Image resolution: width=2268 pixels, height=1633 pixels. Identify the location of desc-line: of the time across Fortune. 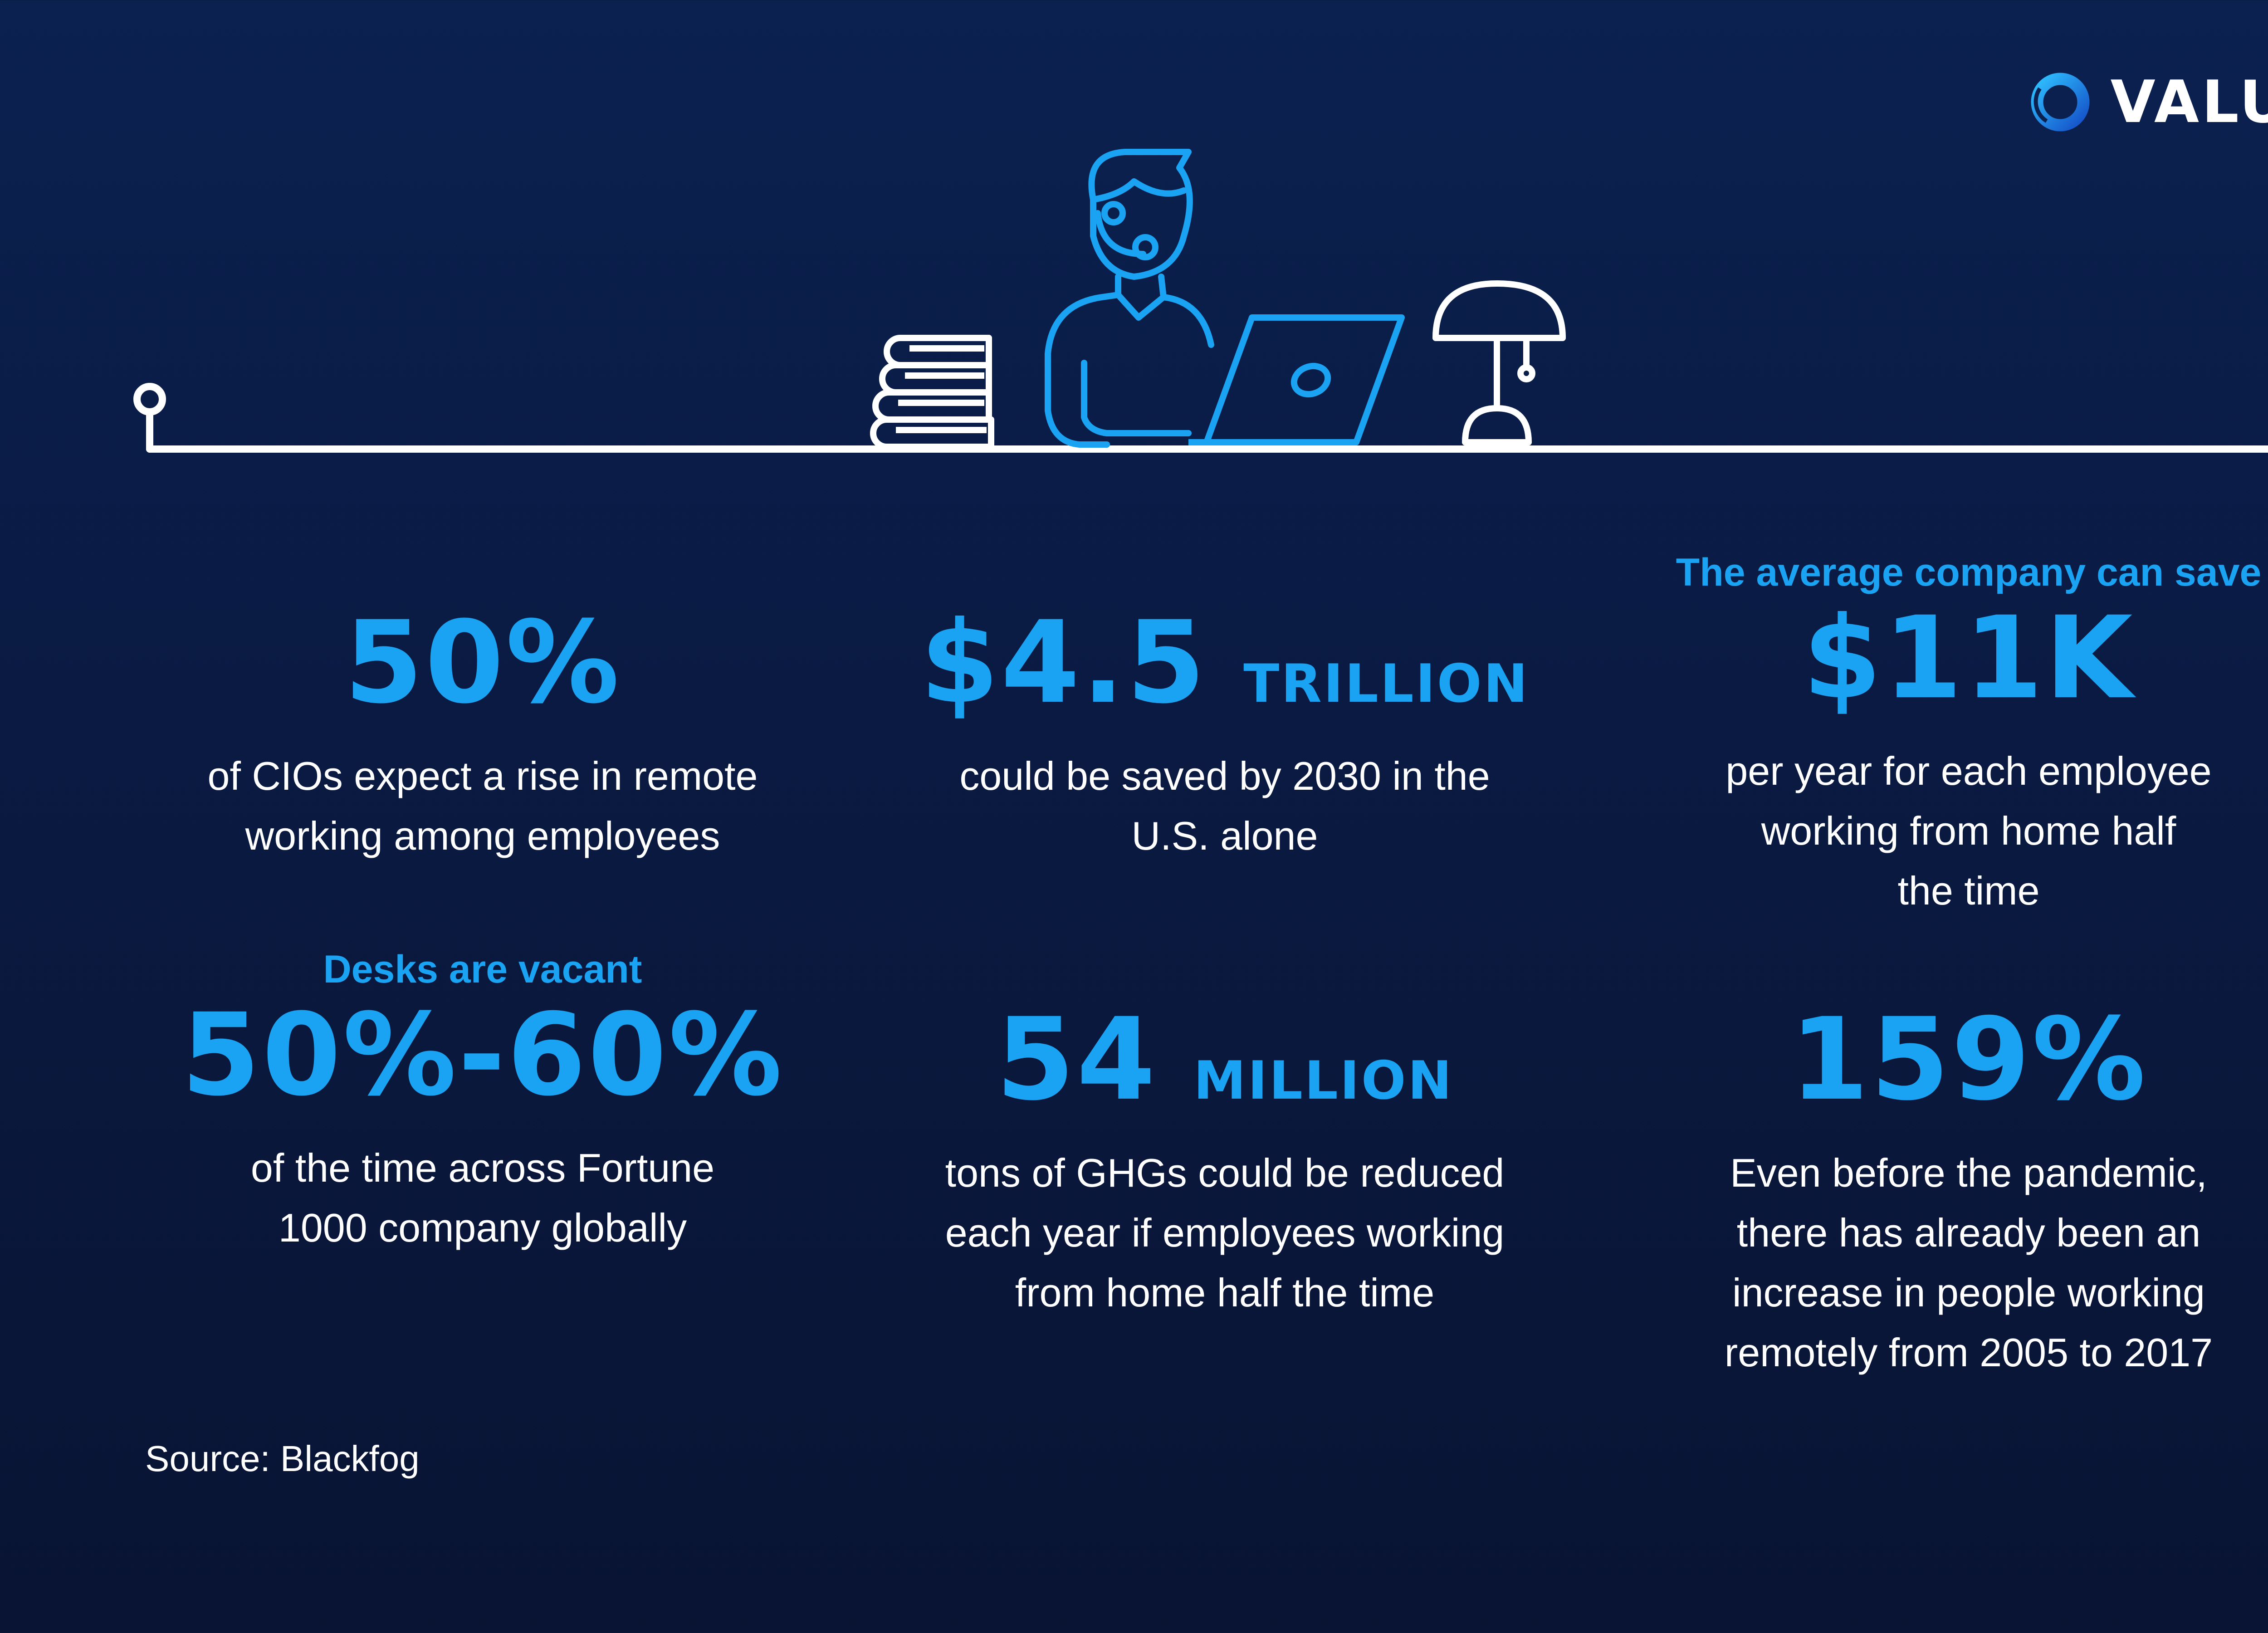
(482, 1168).